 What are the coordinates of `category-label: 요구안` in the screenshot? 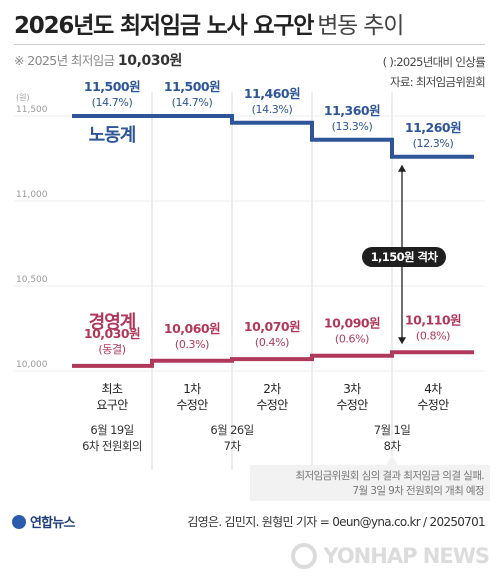 It's located at (112, 405).